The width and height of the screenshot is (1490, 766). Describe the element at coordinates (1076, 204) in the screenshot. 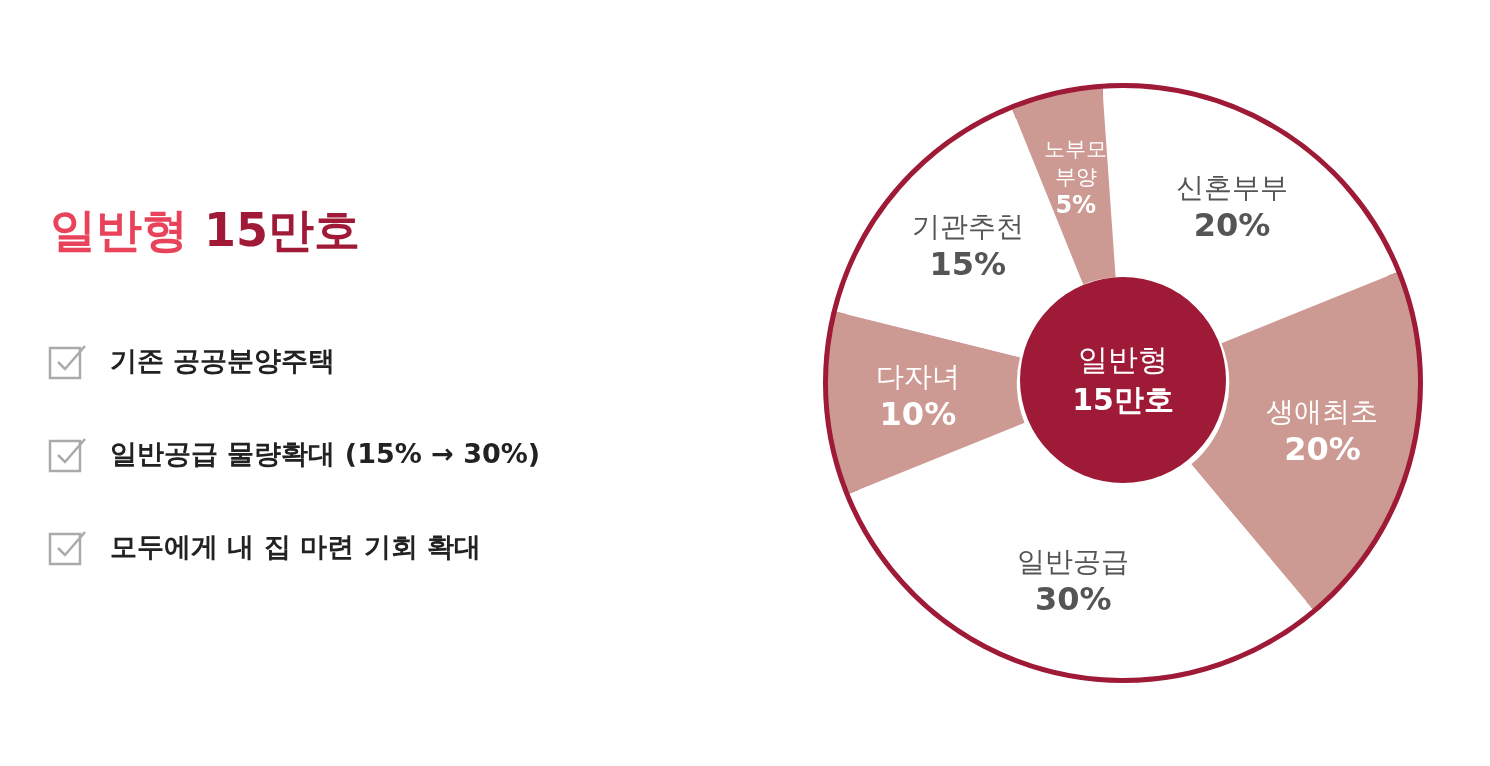

I see `data-label: 5%` at that location.